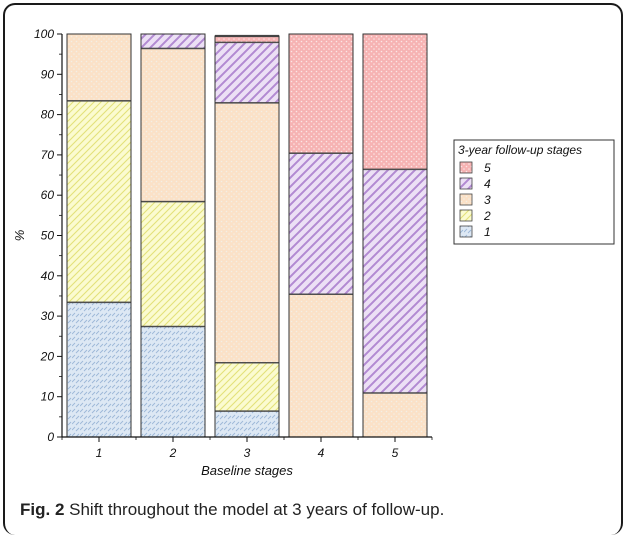 The image size is (627, 539). I want to click on legend-box, so click(534, 192).